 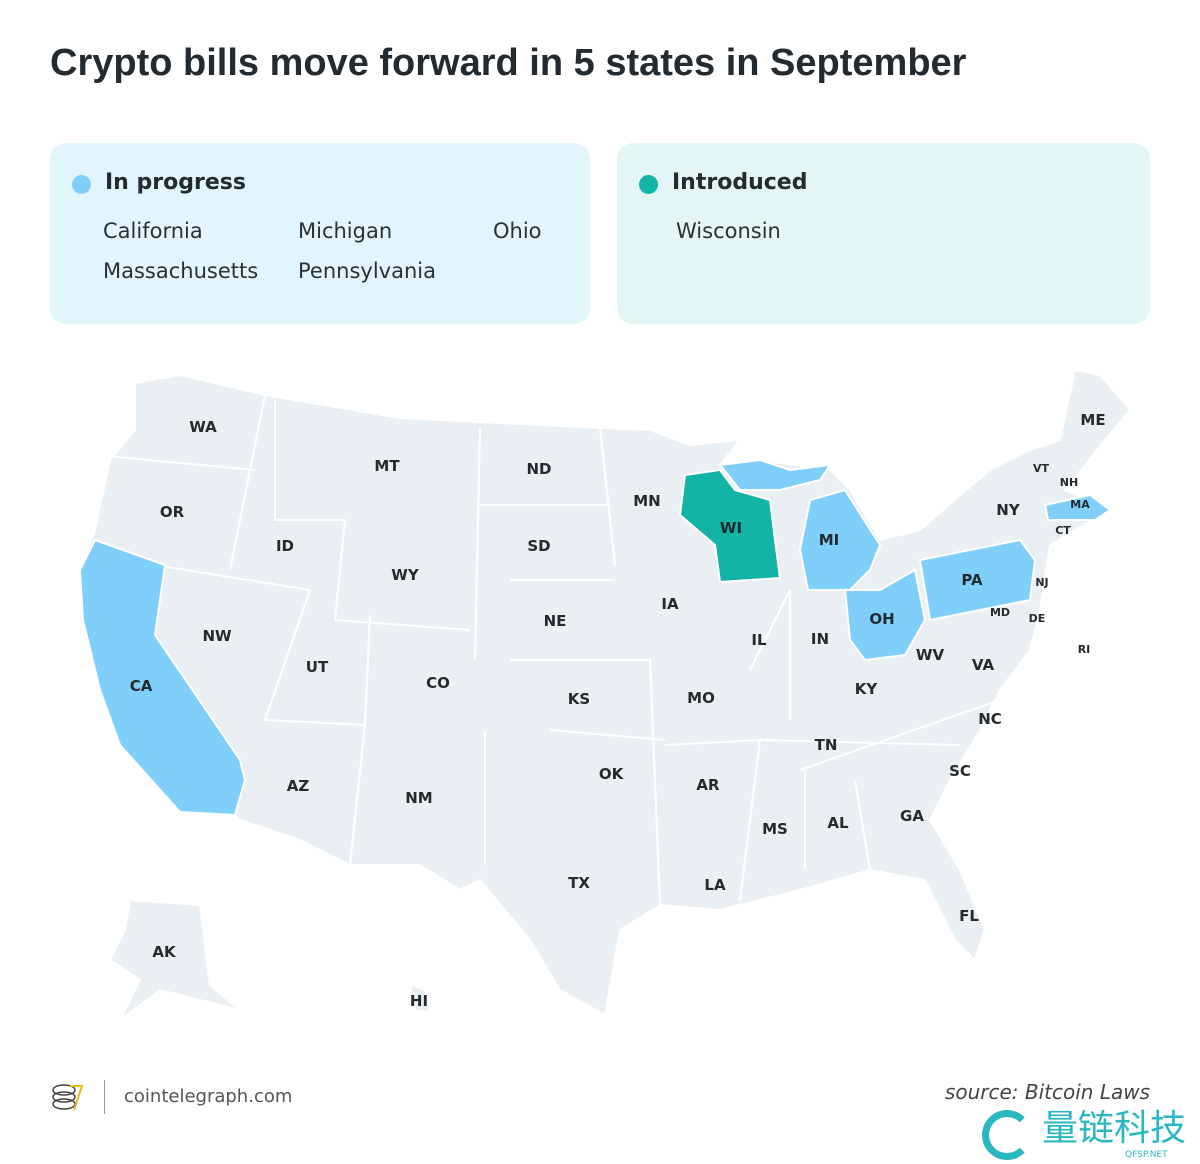 I want to click on legend-heading: Introduced, so click(x=740, y=182).